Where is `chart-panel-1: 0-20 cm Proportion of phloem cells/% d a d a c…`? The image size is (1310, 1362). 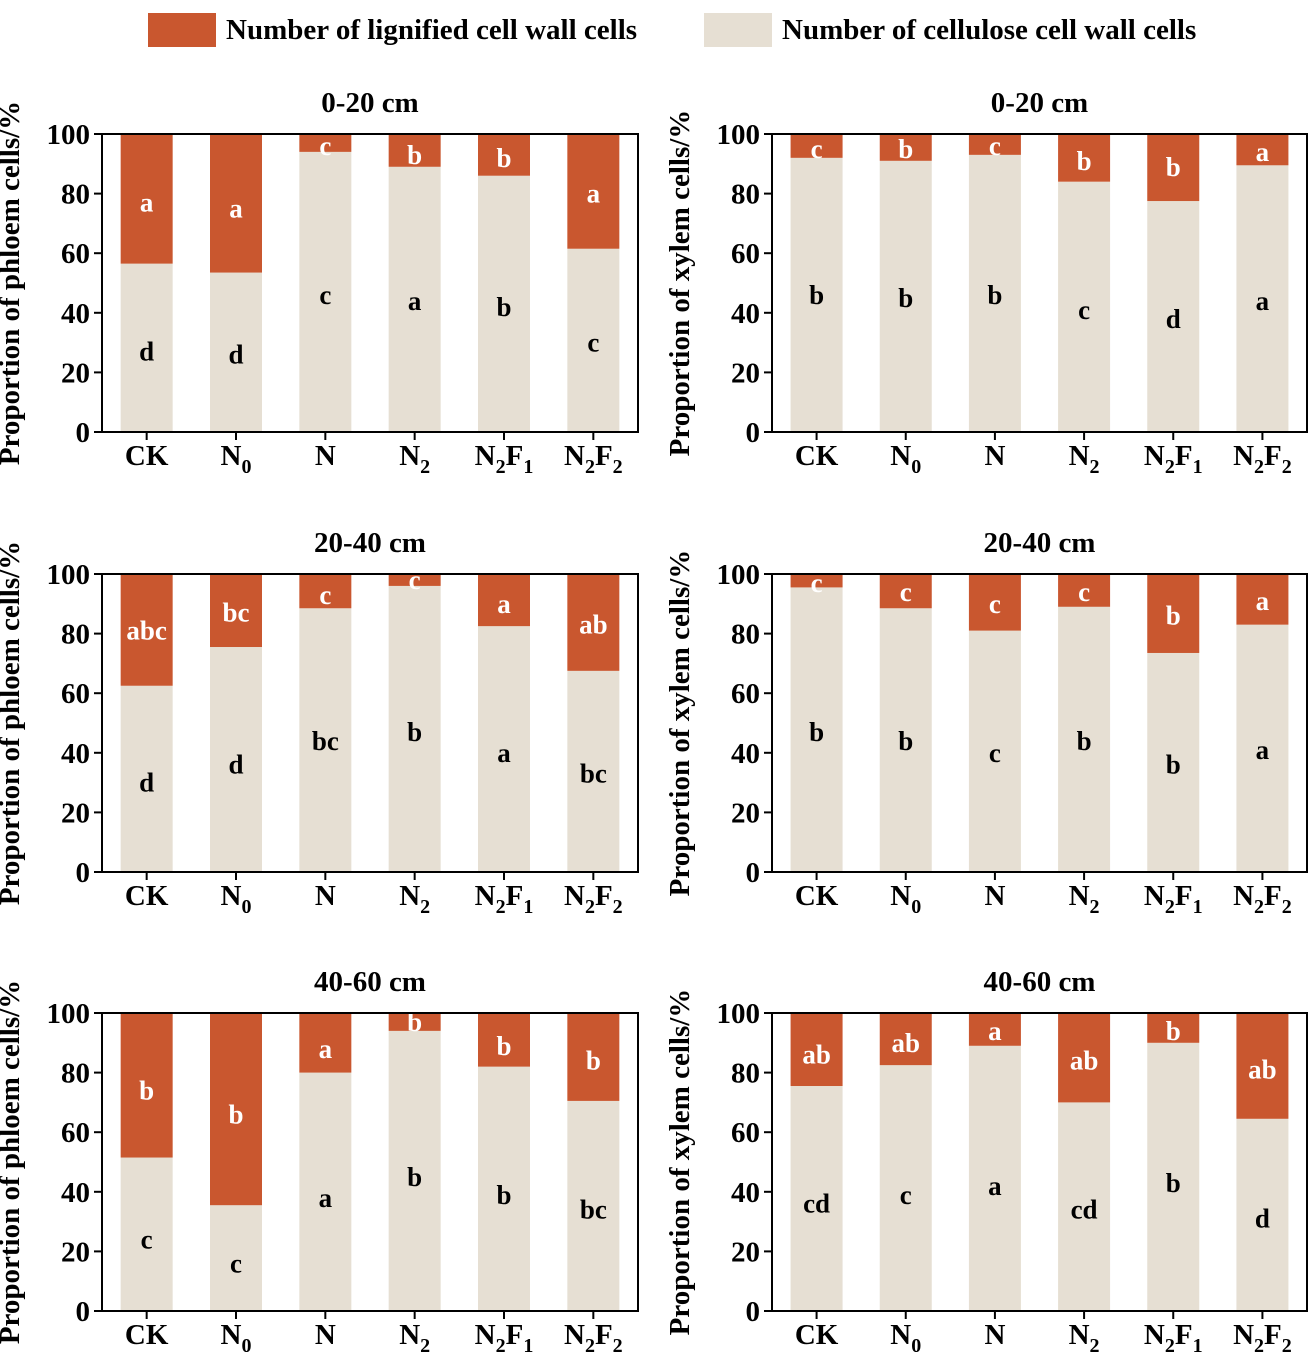 chart-panel-1: 0-20 cm Proportion of phloem cells/% d a d a c… is located at coordinates (319, 282).